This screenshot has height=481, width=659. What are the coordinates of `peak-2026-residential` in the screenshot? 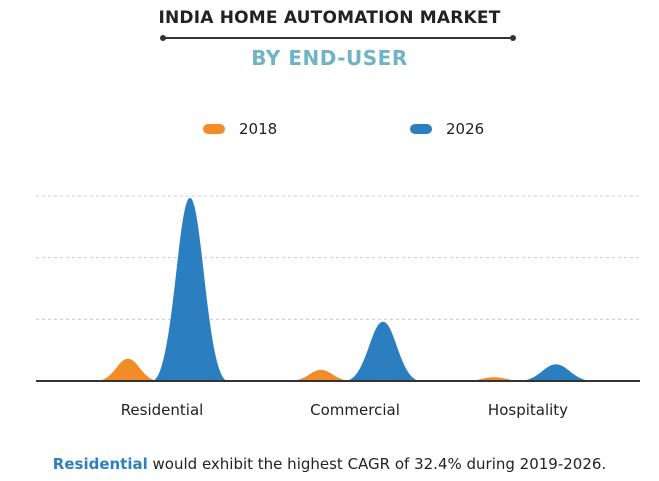 It's located at (190, 289).